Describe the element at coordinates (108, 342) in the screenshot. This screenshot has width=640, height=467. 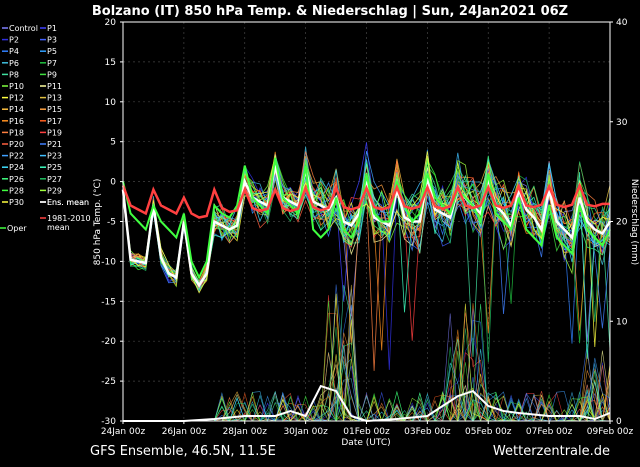
I see `y-tick-label-left: -20` at that location.